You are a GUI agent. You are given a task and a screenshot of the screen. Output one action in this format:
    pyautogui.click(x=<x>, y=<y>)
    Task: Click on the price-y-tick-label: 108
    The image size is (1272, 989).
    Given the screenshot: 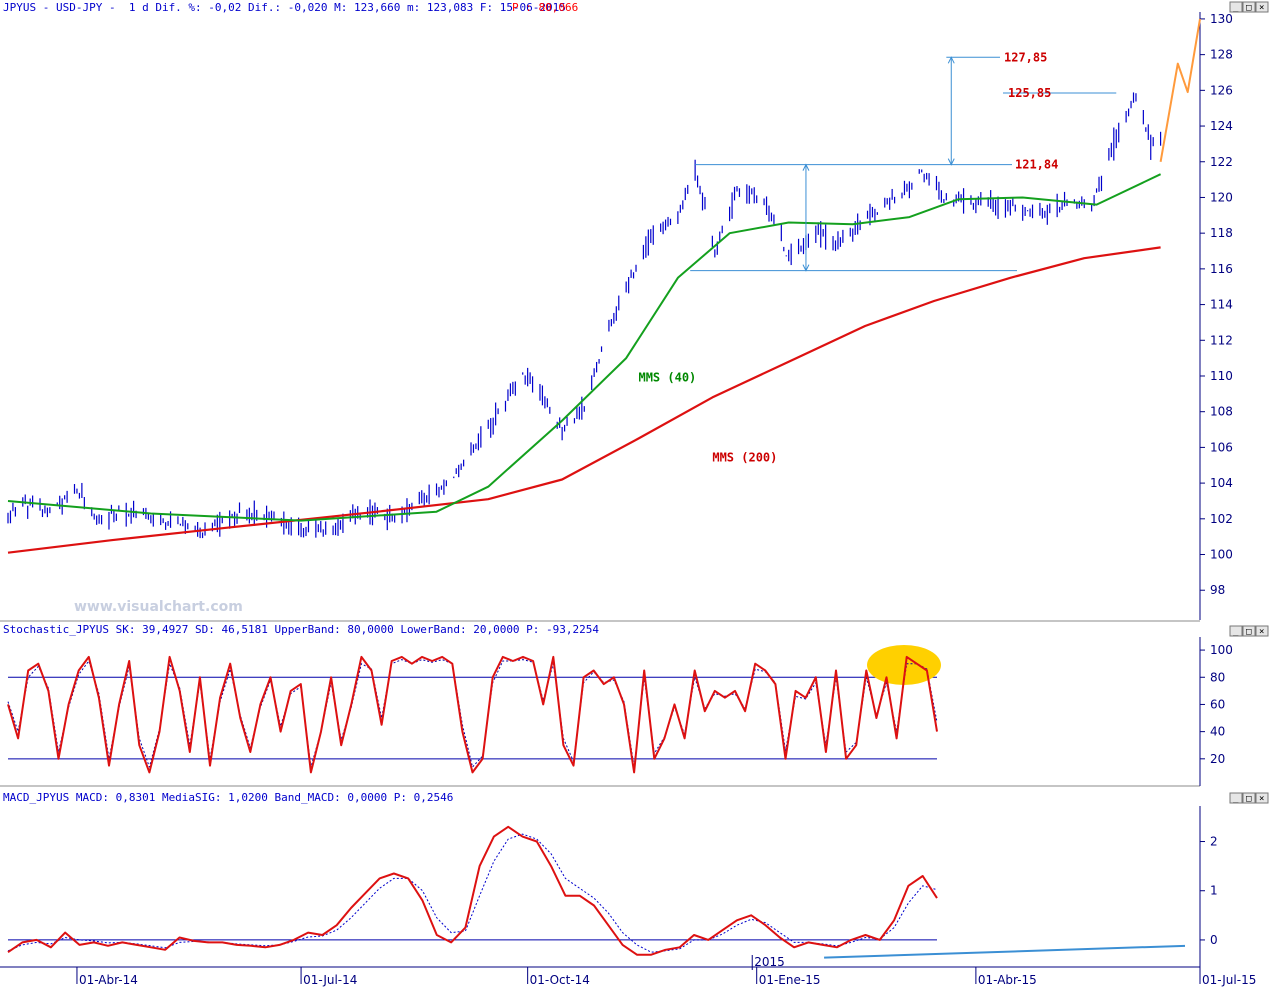 What is the action you would take?
    pyautogui.click(x=1221, y=412)
    